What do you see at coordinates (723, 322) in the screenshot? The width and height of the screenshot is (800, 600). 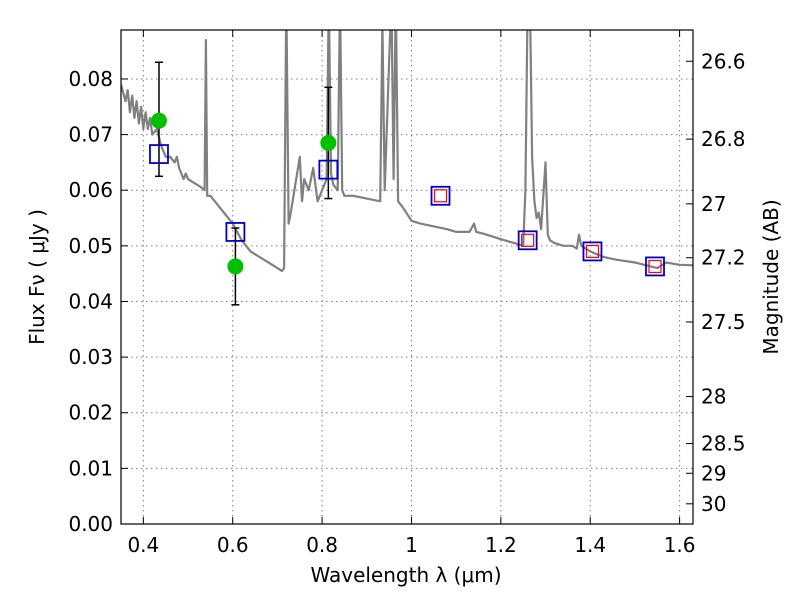 I see `y2-tick-label: 27.5` at bounding box center [723, 322].